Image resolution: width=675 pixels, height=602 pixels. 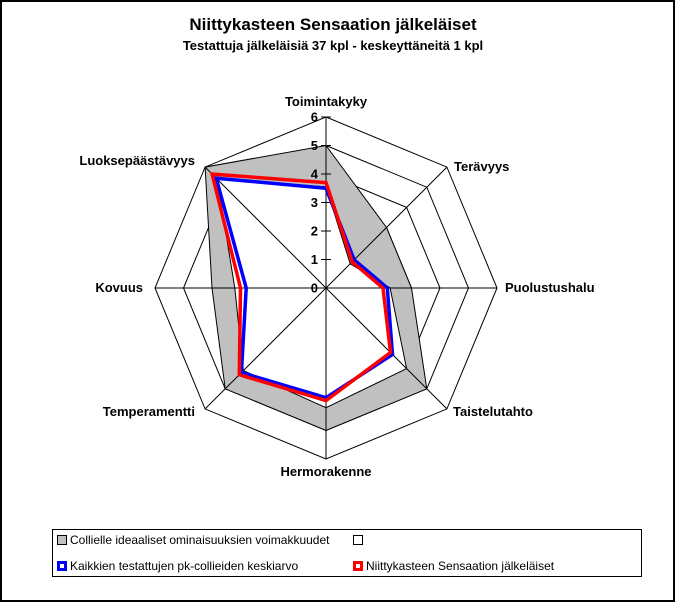 I want to click on legend-marker-ideal-band-icon, so click(x=62, y=540).